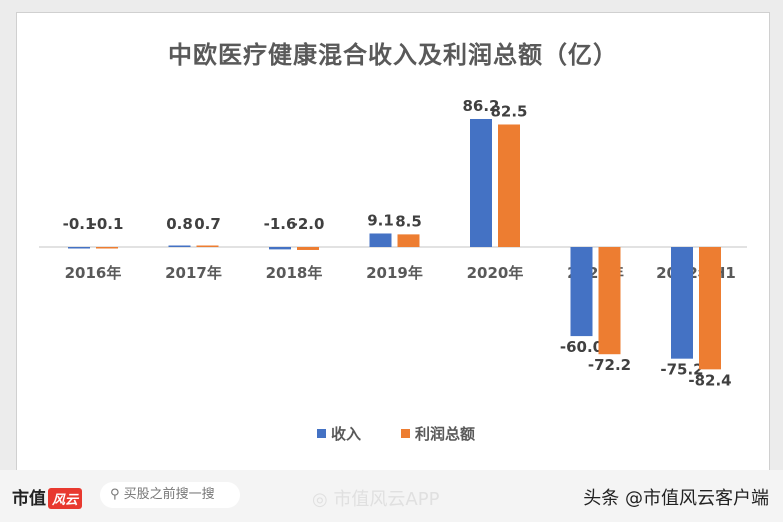 This screenshot has height=522, width=783. Describe the element at coordinates (179, 224) in the screenshot. I see `data-label: 0.8` at that location.